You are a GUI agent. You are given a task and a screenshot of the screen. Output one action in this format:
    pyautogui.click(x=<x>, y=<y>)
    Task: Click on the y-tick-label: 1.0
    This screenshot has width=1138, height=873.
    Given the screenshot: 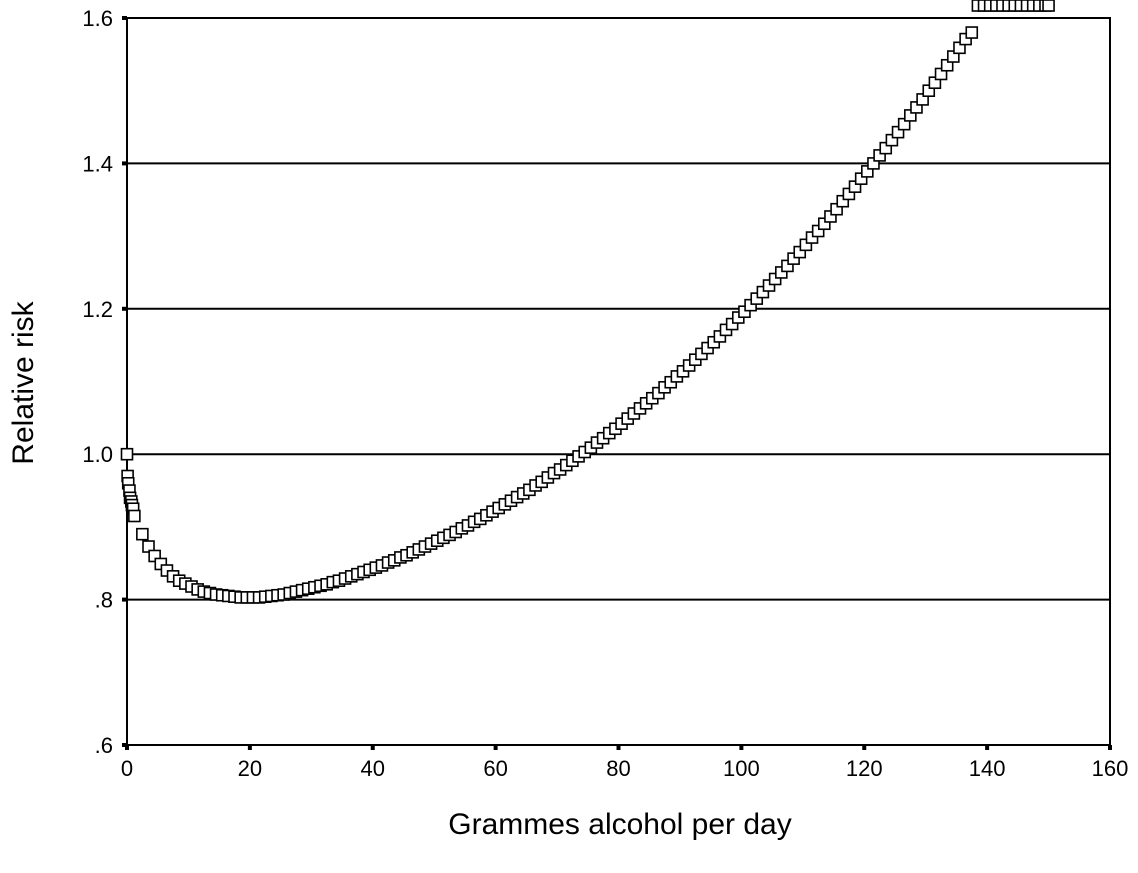 What is the action you would take?
    pyautogui.click(x=97, y=454)
    